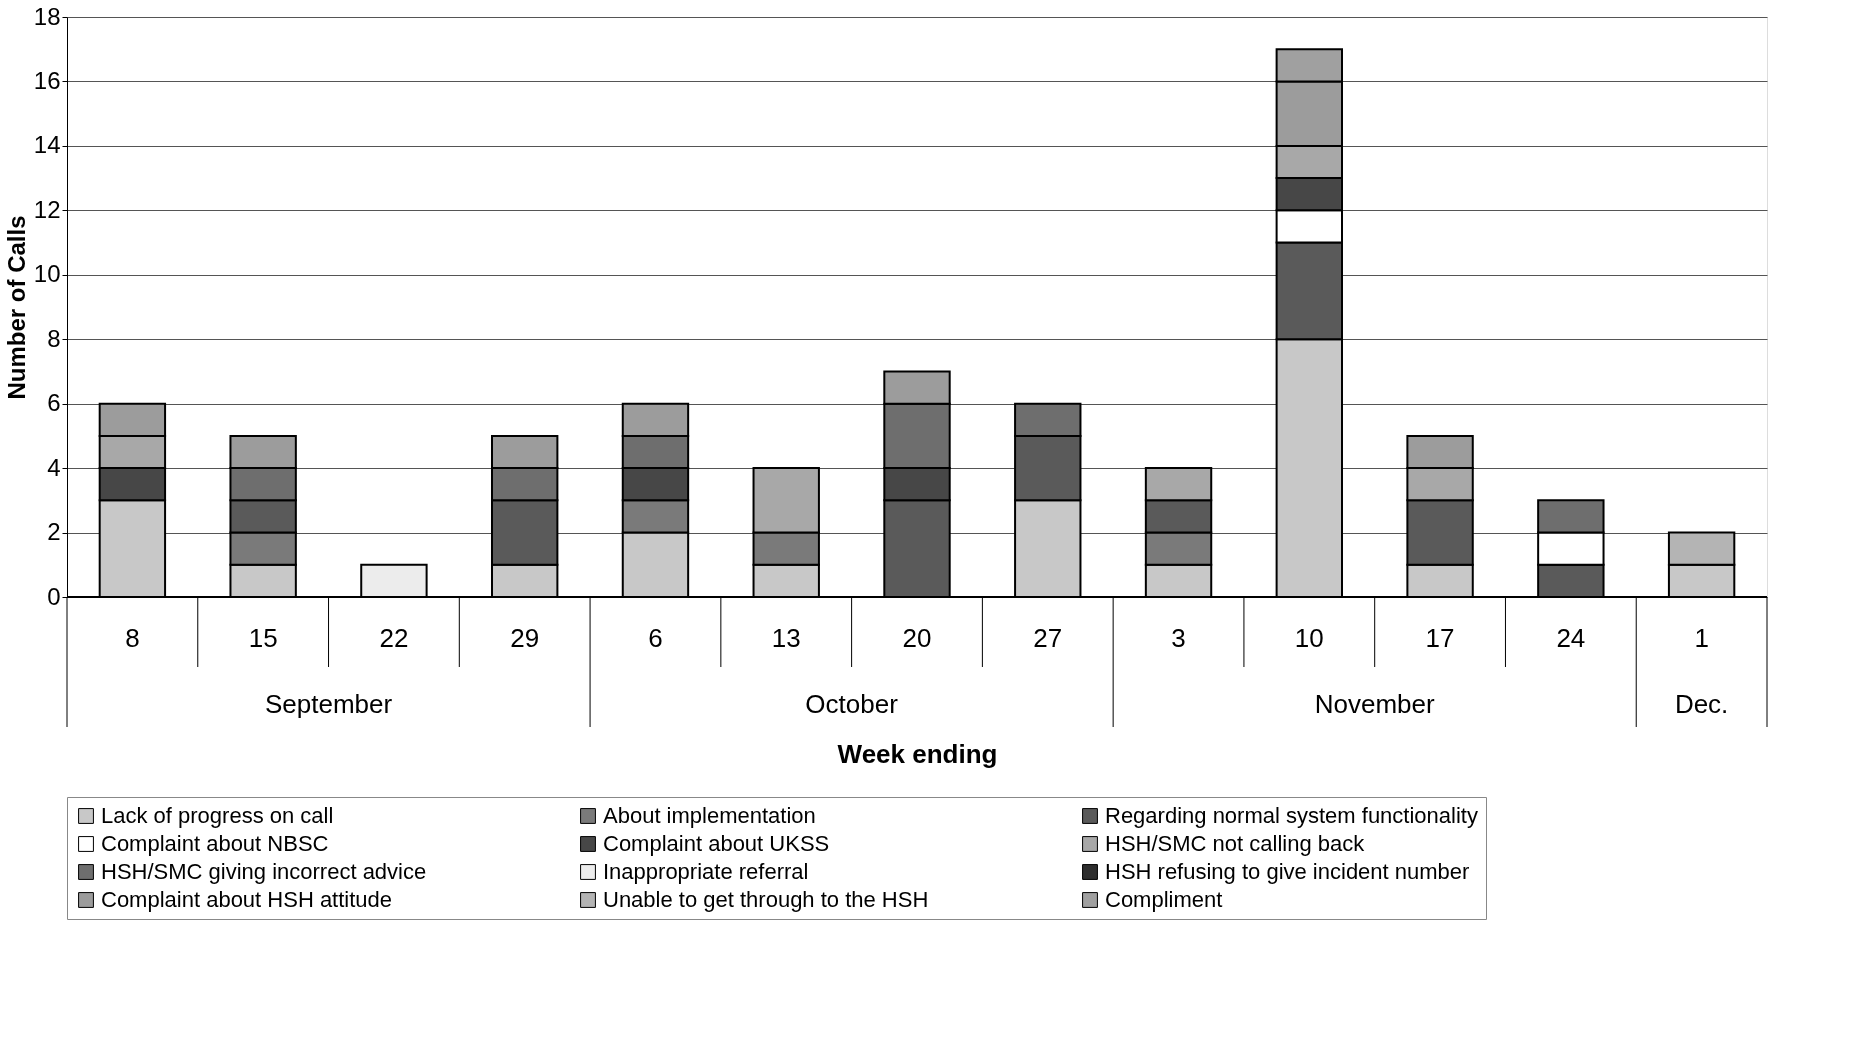 This screenshot has height=1058, width=1868. I want to click on x-axis-title: Week ending, so click(917, 753).